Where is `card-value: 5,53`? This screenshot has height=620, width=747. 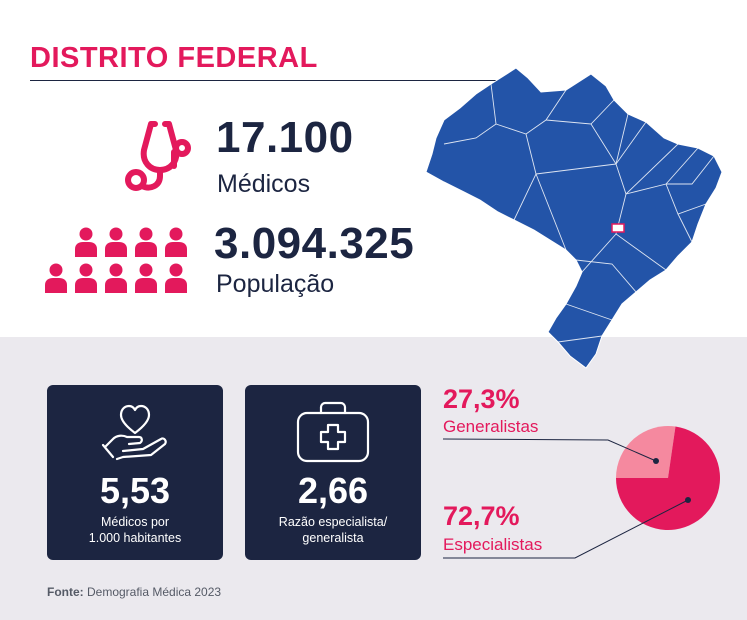
card-value: 5,53 is located at coordinates (135, 490).